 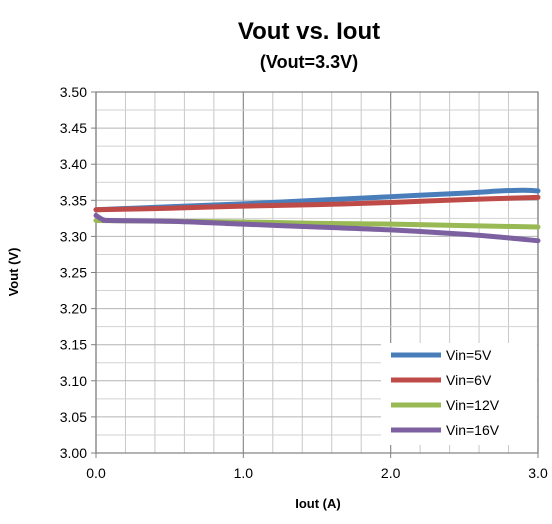 What do you see at coordinates (459, 394) in the screenshot?
I see `legend: Vin=5V Vin=6V Vin=12V Vin=16V` at bounding box center [459, 394].